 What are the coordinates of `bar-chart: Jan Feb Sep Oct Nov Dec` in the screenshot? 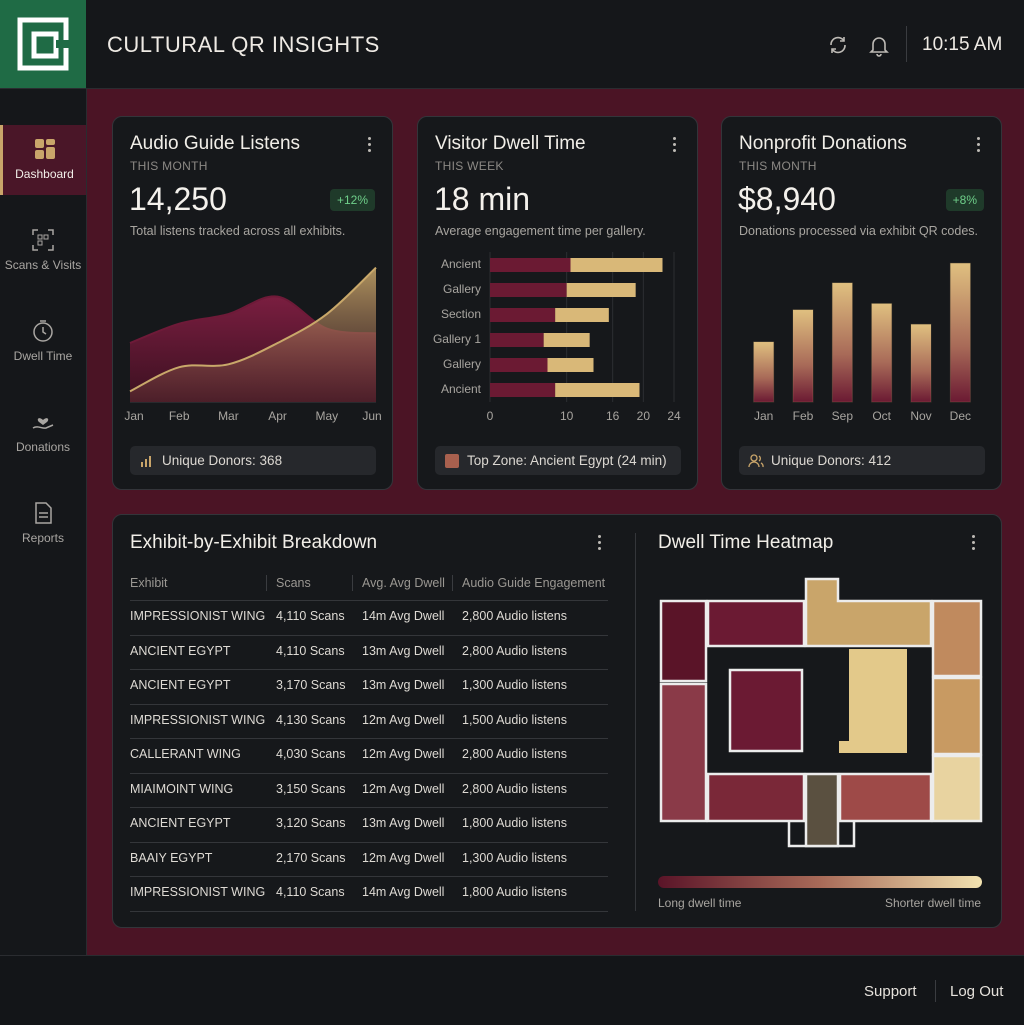 It's located at (862, 342).